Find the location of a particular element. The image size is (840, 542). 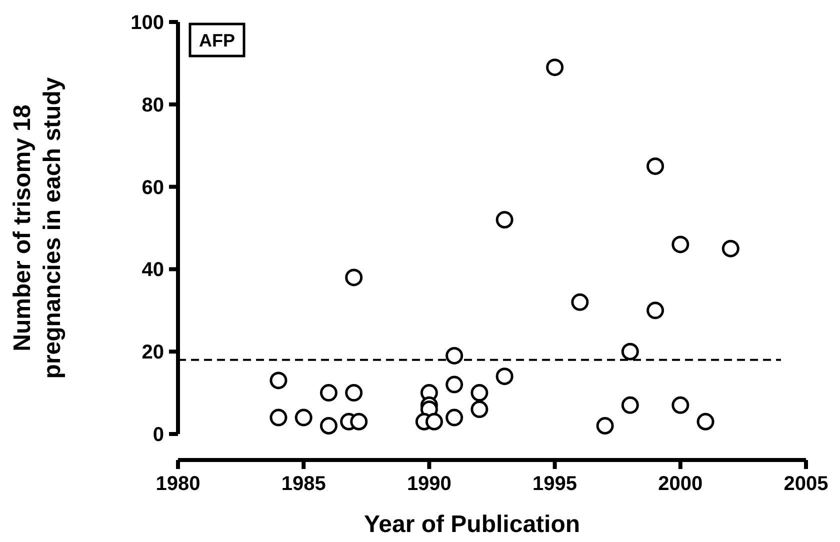

y-axis-title: Number of trisomy 18 pregnancies in each study is located at coordinates (37, 227).